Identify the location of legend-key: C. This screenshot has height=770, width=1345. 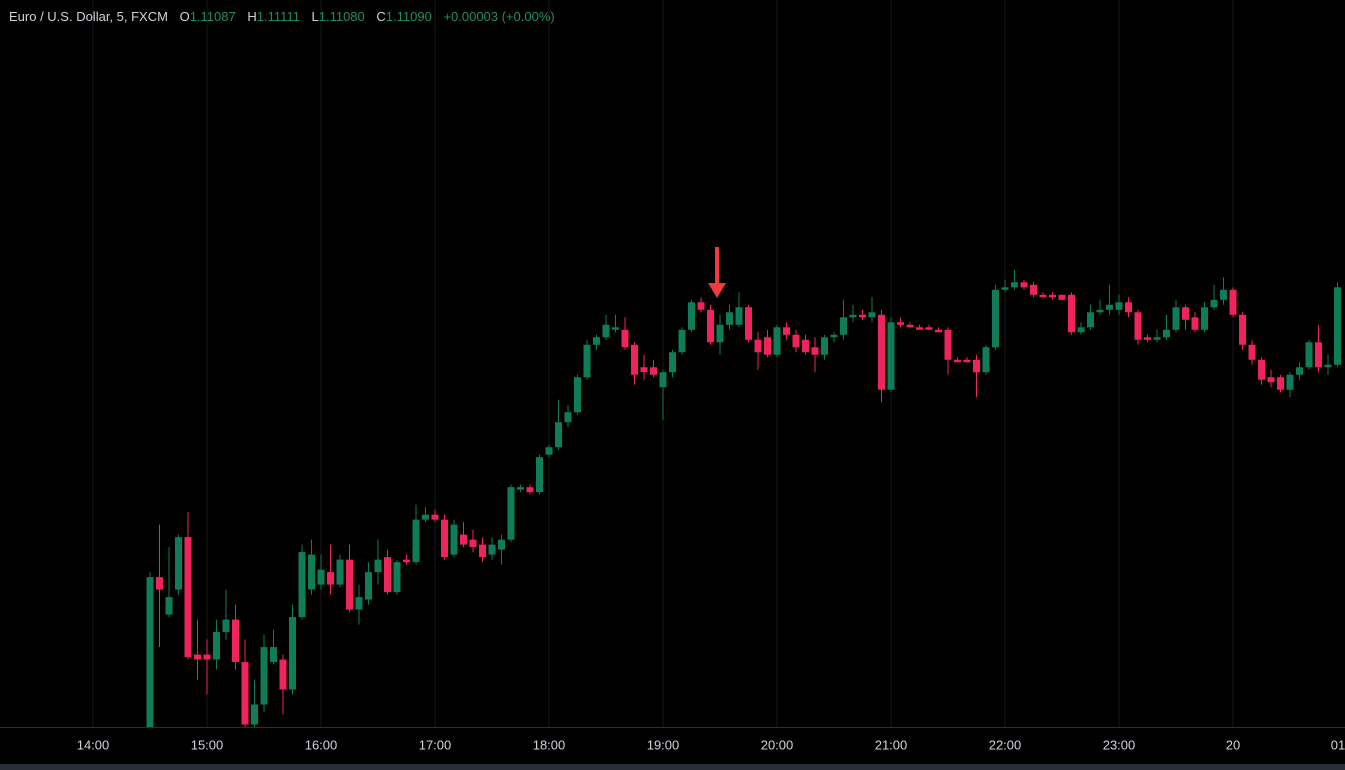
(381, 16).